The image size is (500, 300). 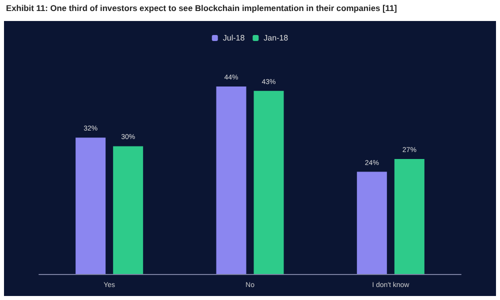 What do you see at coordinates (234, 38) in the screenshot?
I see `legend-label: Jul-18` at bounding box center [234, 38].